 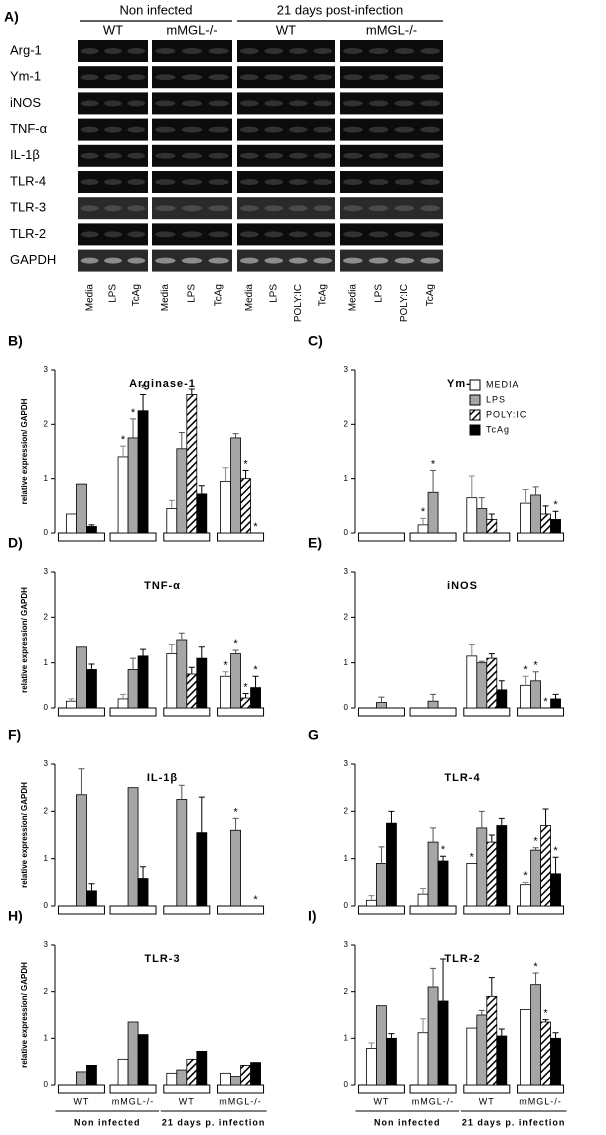 I want to click on panel-label: H), so click(x=15, y=916).